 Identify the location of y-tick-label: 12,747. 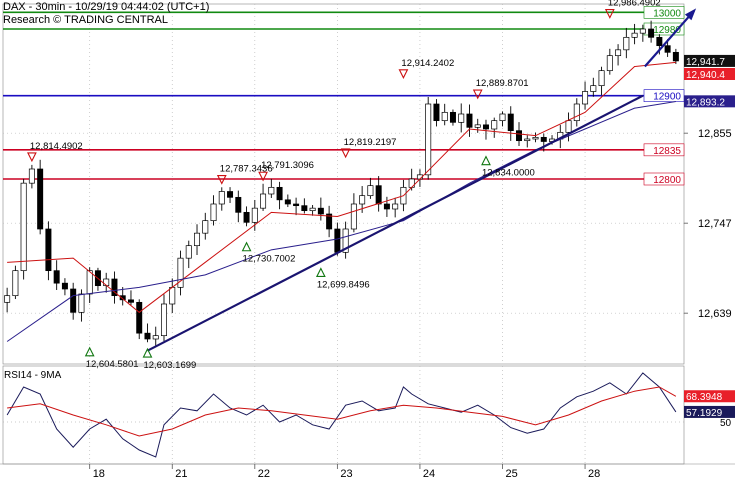
(715, 224).